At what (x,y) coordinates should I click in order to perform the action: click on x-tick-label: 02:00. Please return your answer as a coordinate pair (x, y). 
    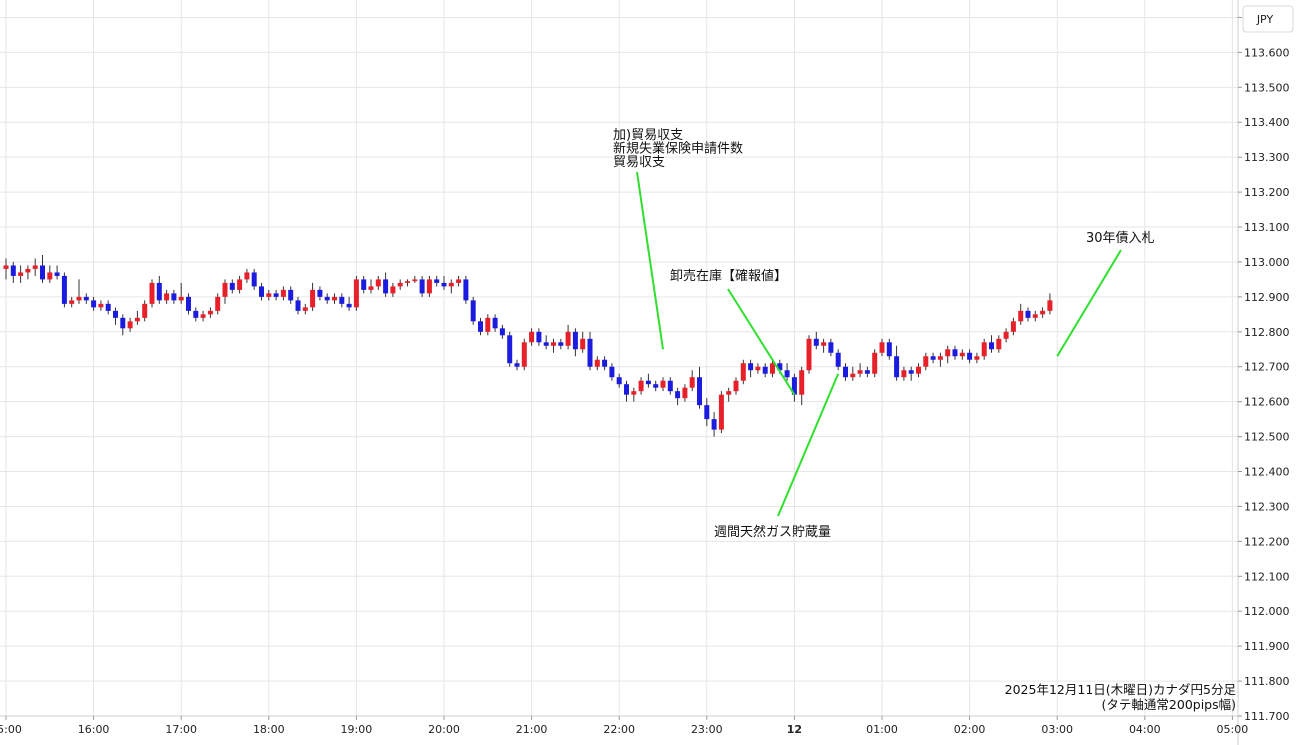
    Looking at the image, I should click on (970, 729).